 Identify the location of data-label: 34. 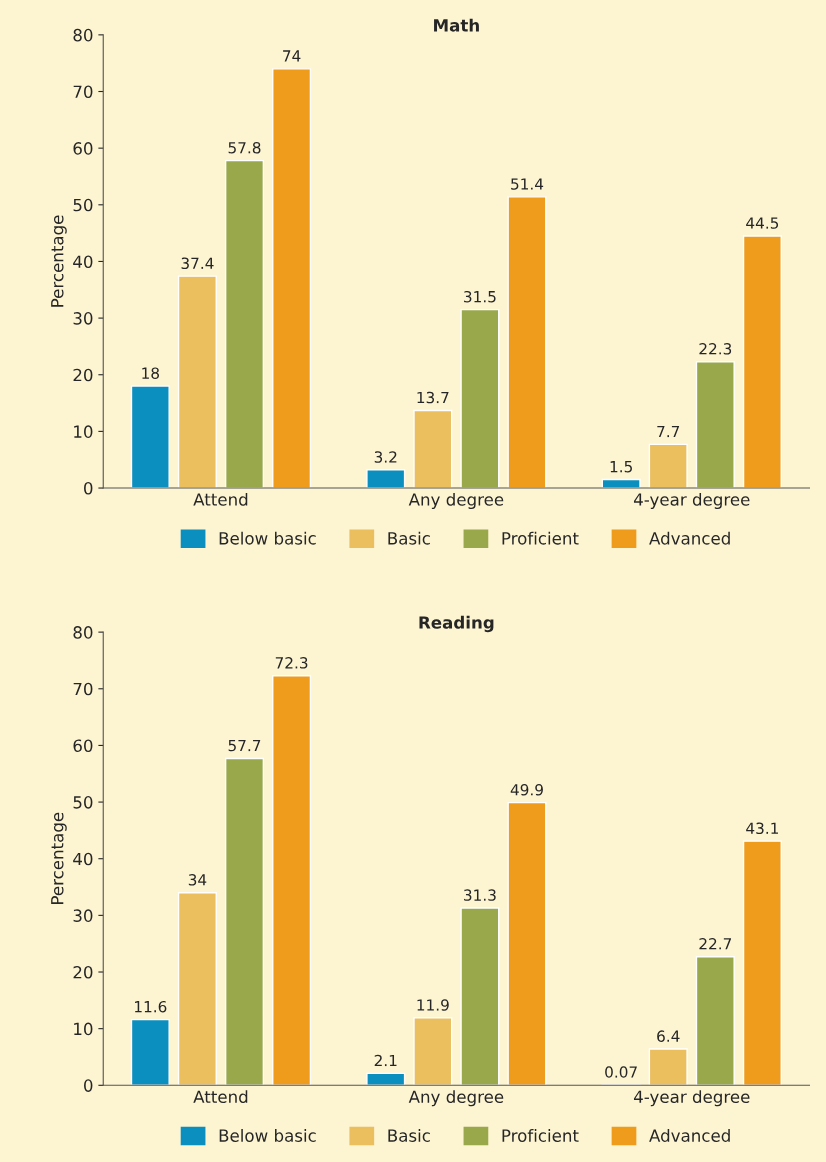
(197, 880).